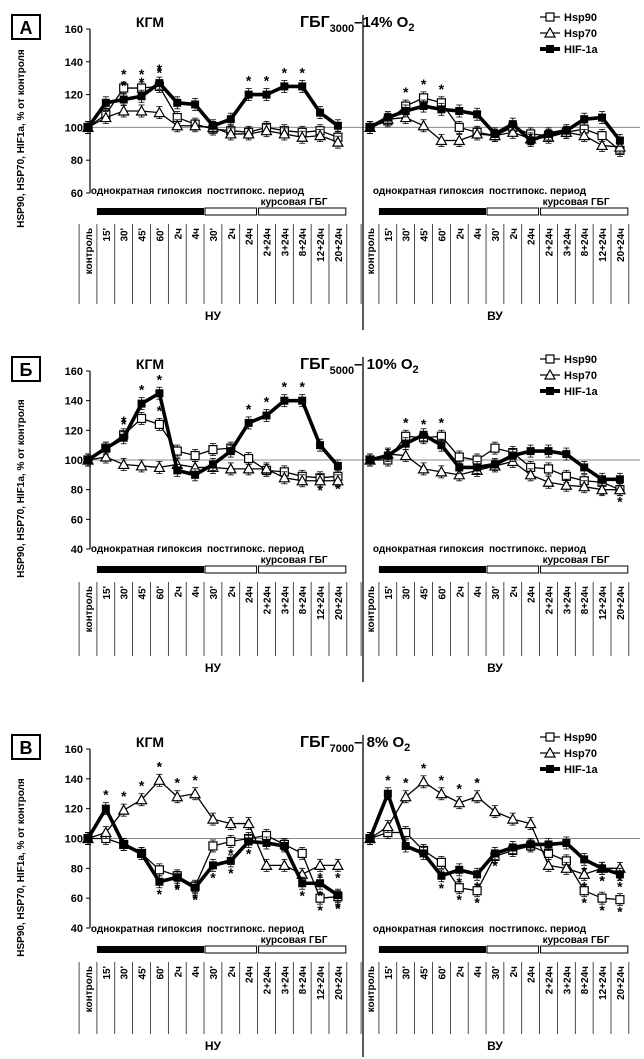 The height and width of the screenshot is (1059, 644). Describe the element at coordinates (550, 17) in the screenshot. I see `legend-marker-square` at that location.